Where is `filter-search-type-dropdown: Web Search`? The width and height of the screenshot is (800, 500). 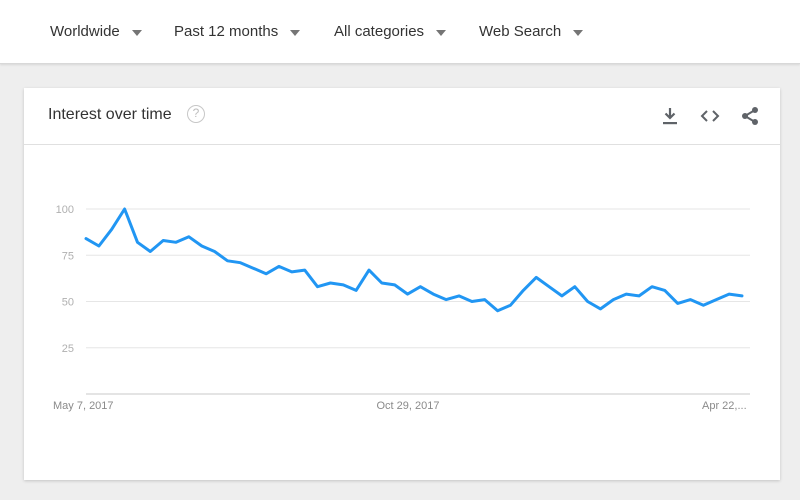 filter-search-type-dropdown: Web Search is located at coordinates (531, 31).